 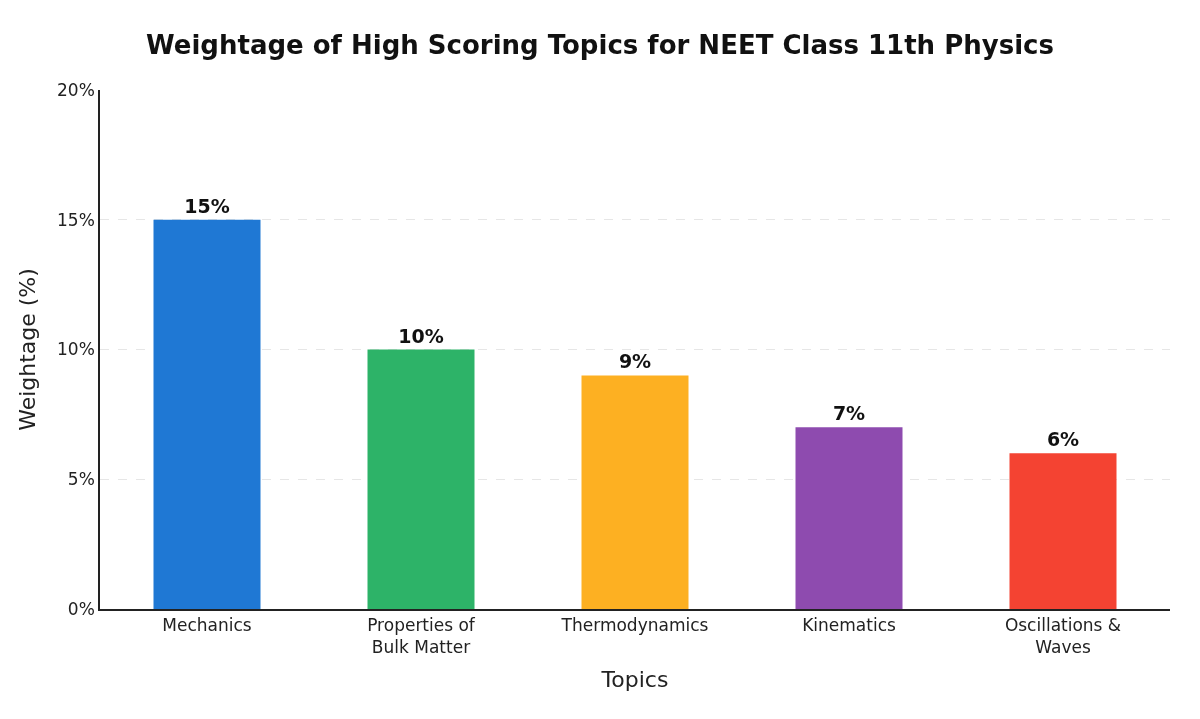 I want to click on y-tick-label: 10%, so click(x=76, y=349).